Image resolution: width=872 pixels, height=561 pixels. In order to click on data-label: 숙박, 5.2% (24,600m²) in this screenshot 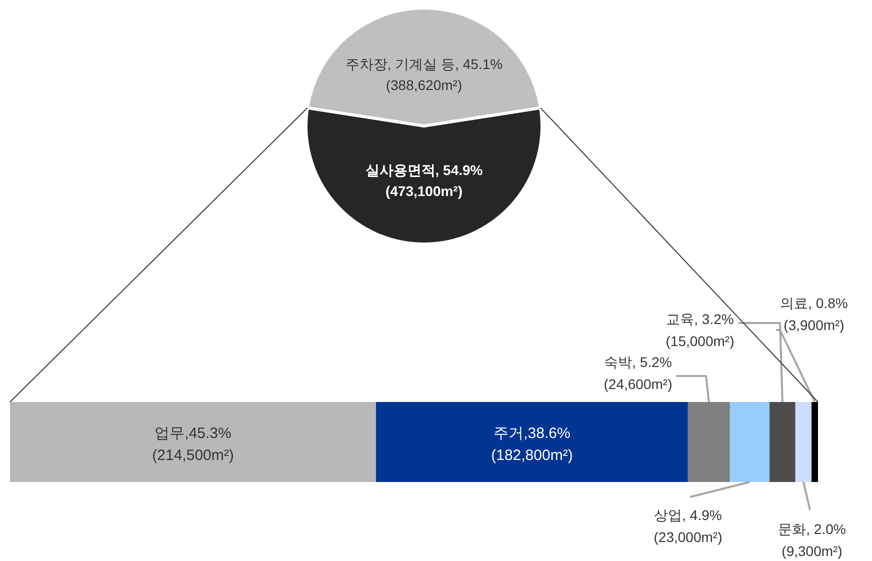, I will do `click(638, 373)`.